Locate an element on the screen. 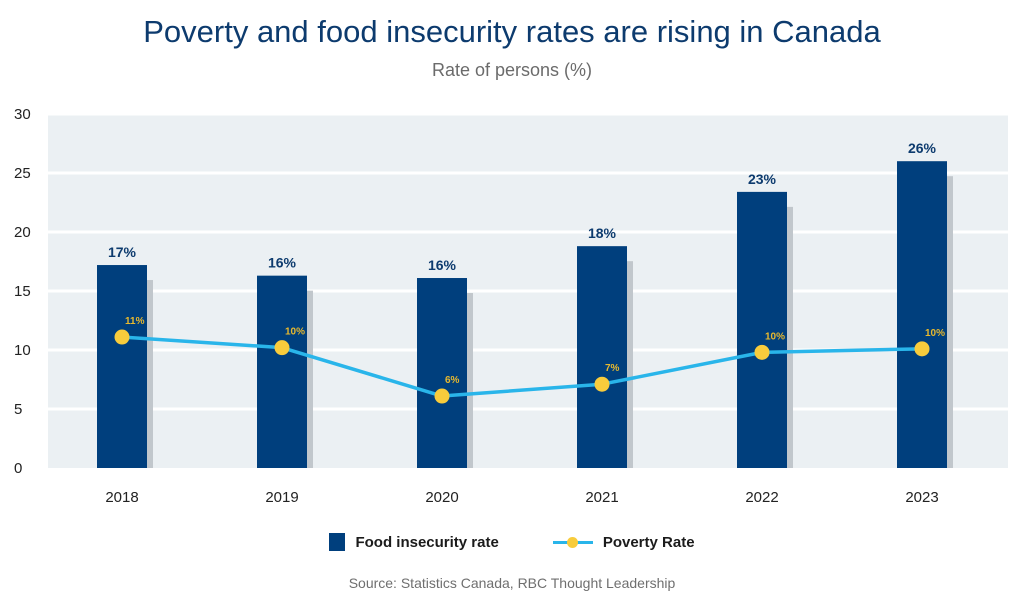 Image resolution: width=1024 pixels, height=598 pixels. poverty-point-2022 is located at coordinates (762, 352).